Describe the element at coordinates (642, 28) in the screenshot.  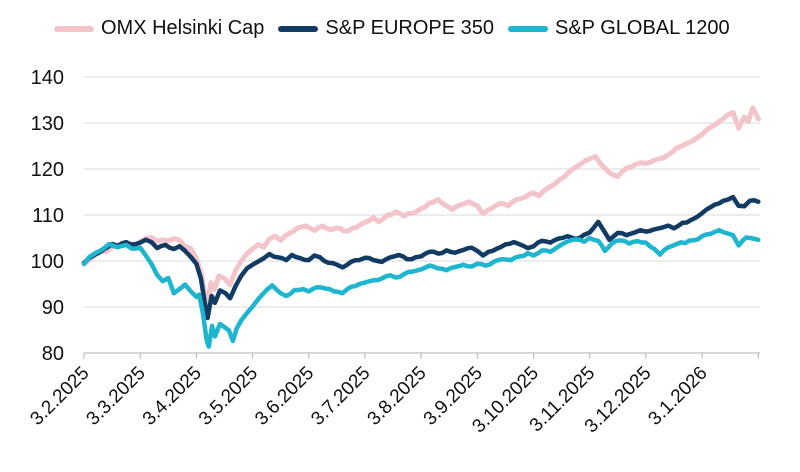
I see `legend-label: S&P GLOBAL 1200` at that location.